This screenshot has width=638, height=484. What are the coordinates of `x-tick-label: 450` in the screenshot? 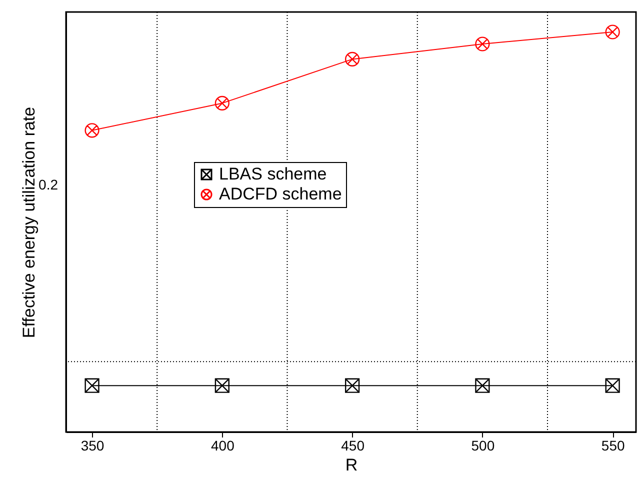 It's located at (353, 446).